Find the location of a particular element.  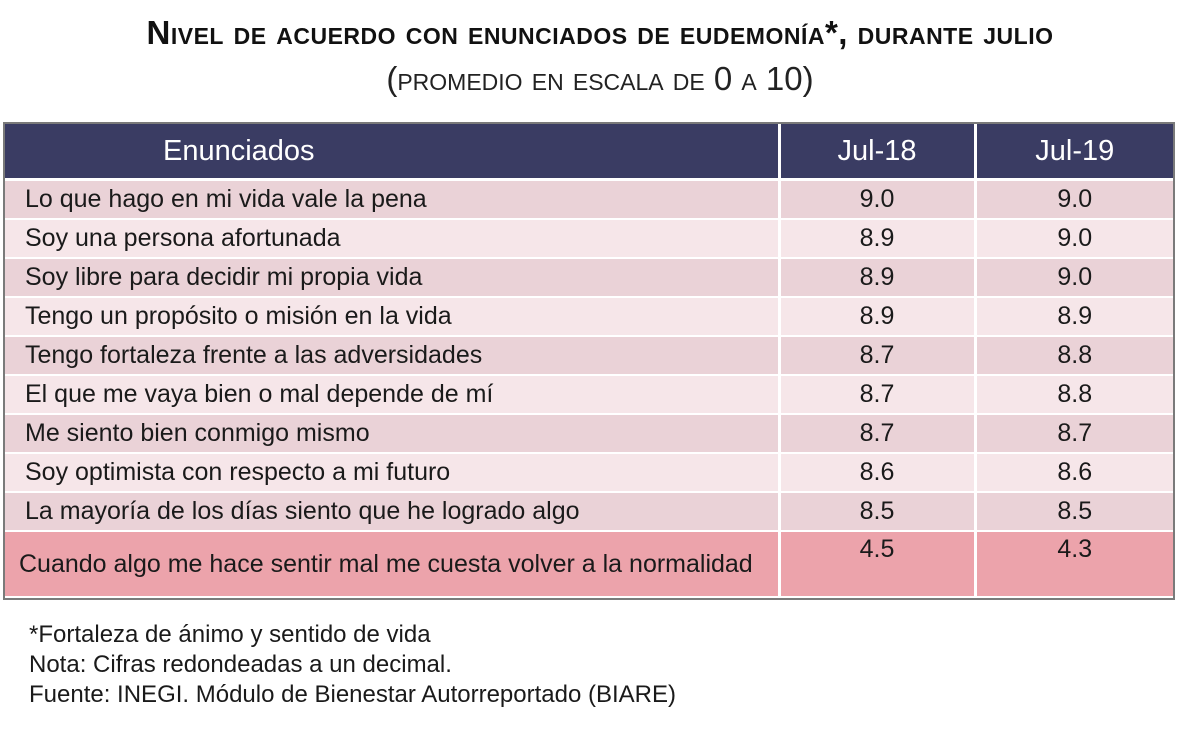

value-jul-18-cell: 8.6 is located at coordinates (878, 473).